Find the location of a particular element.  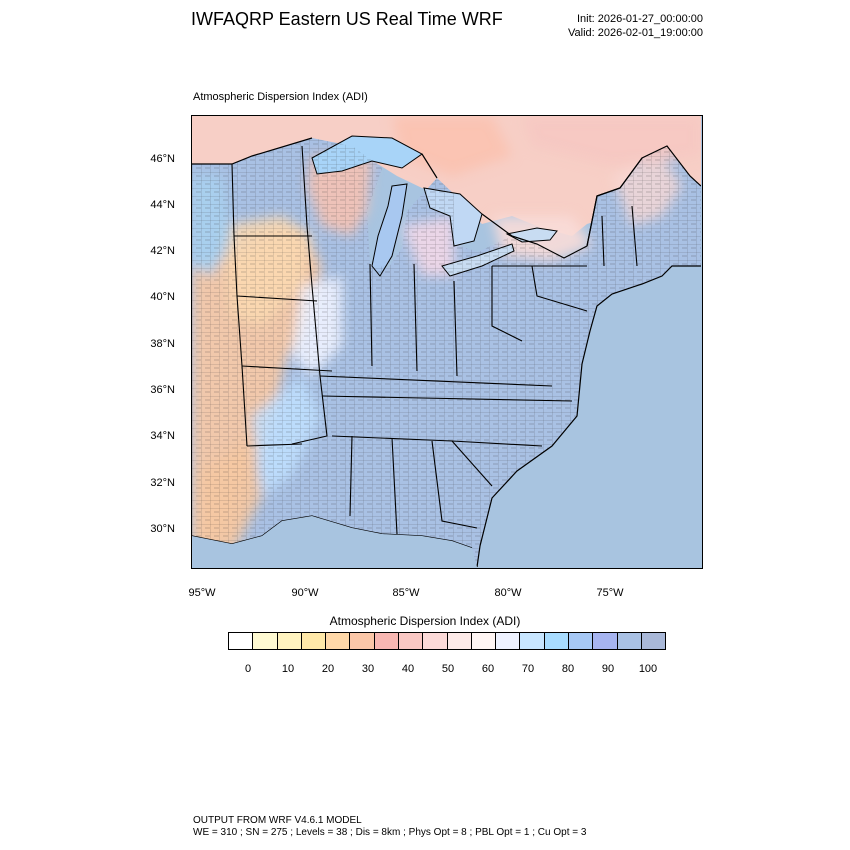

lon-label-90: 90°W is located at coordinates (305, 593).